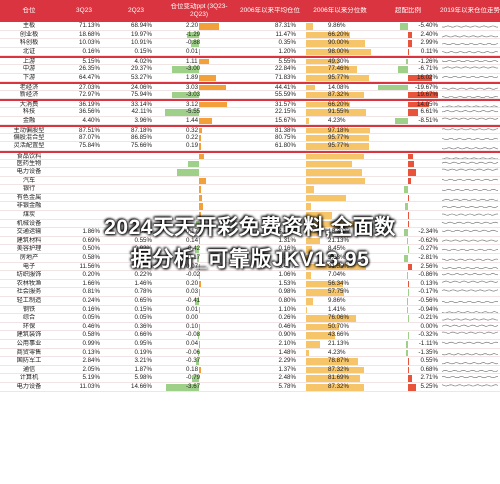  I want to click on change-cell: 2.20, so click(199, 26).